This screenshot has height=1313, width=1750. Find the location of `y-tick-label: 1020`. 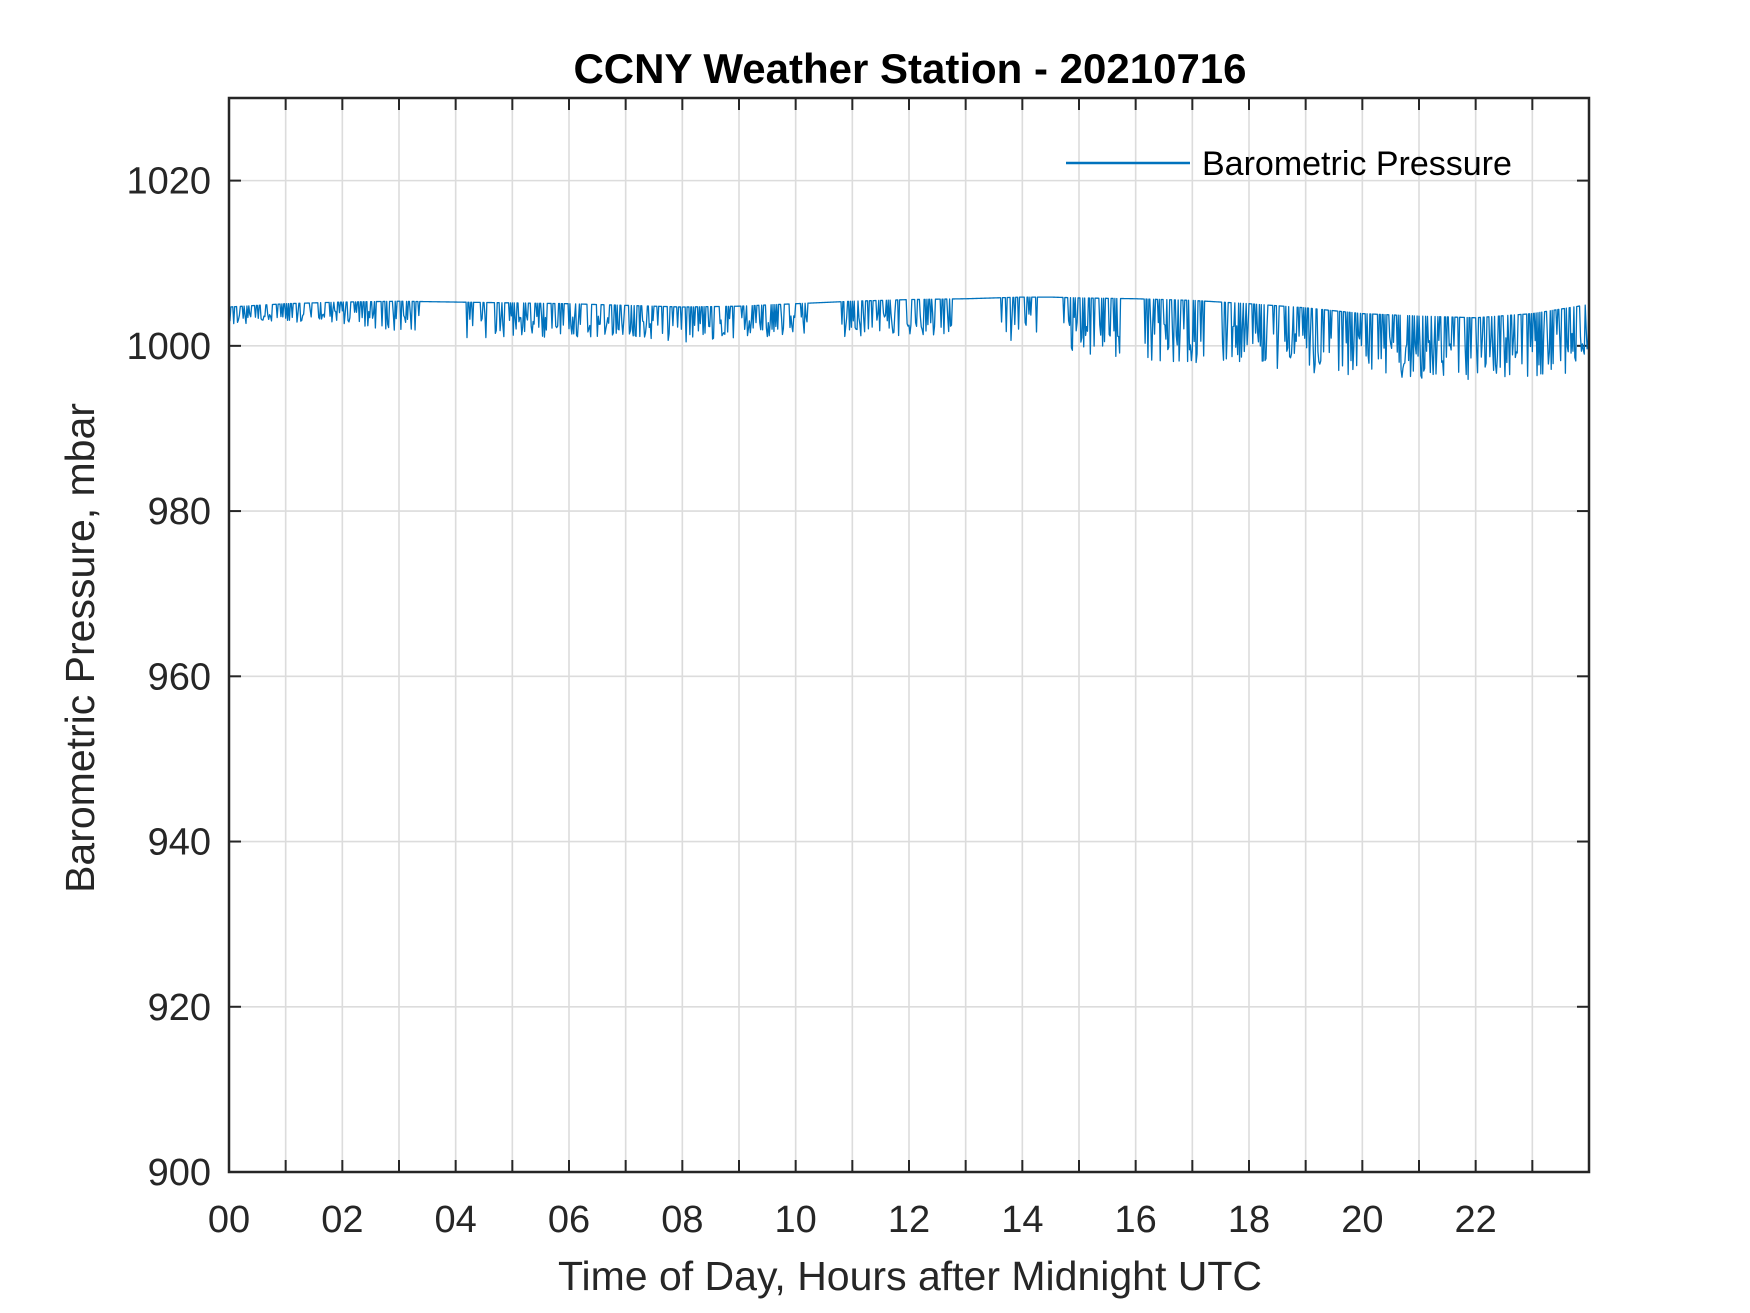

y-tick-label: 1020 is located at coordinates (168, 182).